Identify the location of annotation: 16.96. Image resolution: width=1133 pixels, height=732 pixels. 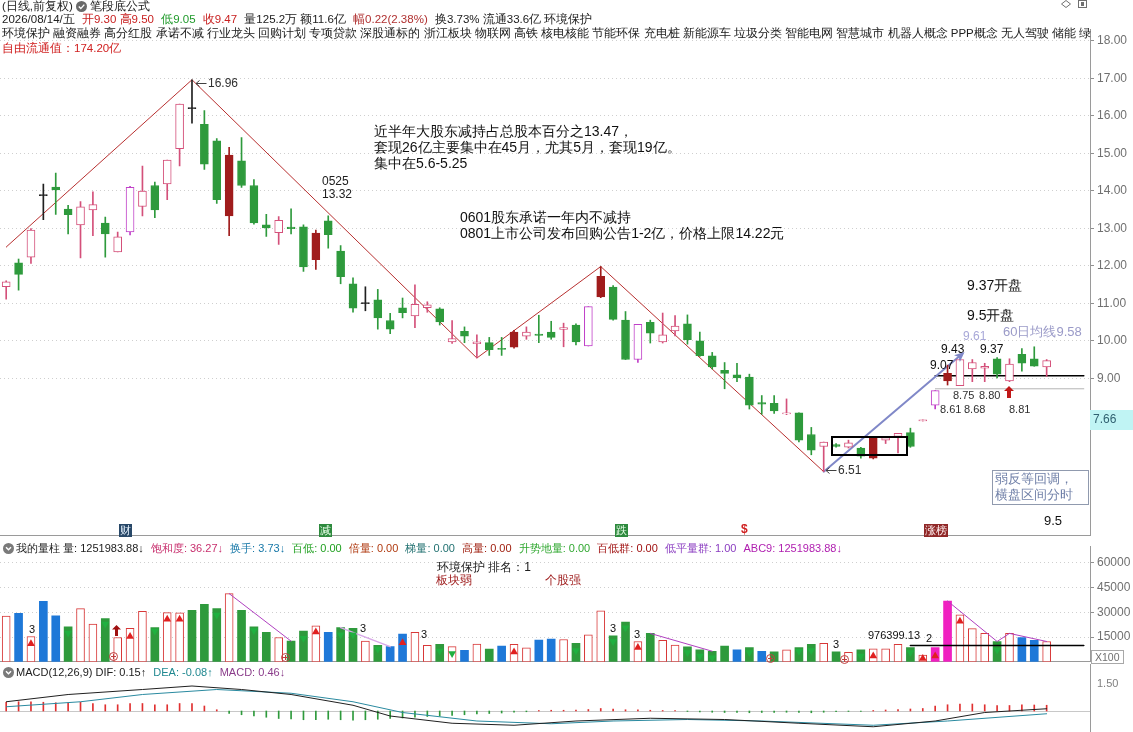
(223, 83).